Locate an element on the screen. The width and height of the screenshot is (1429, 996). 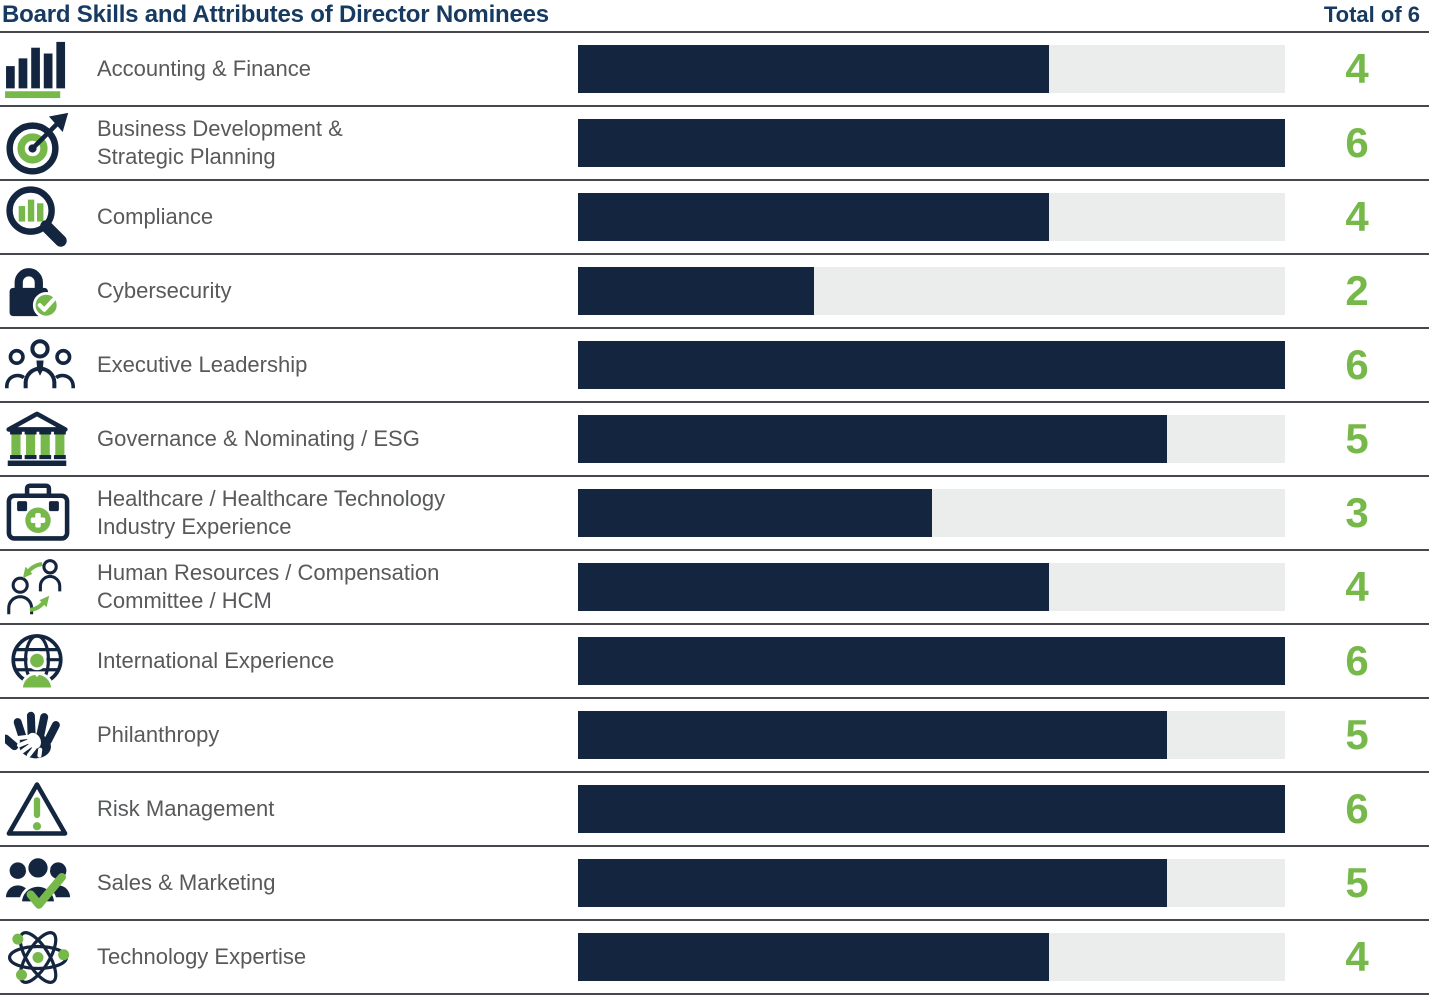
globe-person-icon is located at coordinates (45, 661).